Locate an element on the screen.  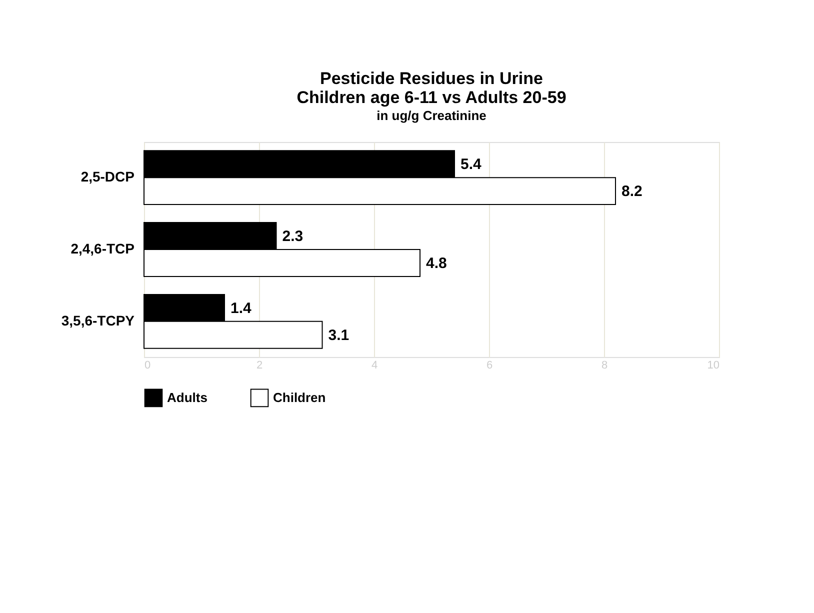
text: Pesticide Residues in Urine is located at coordinates (431, 78).